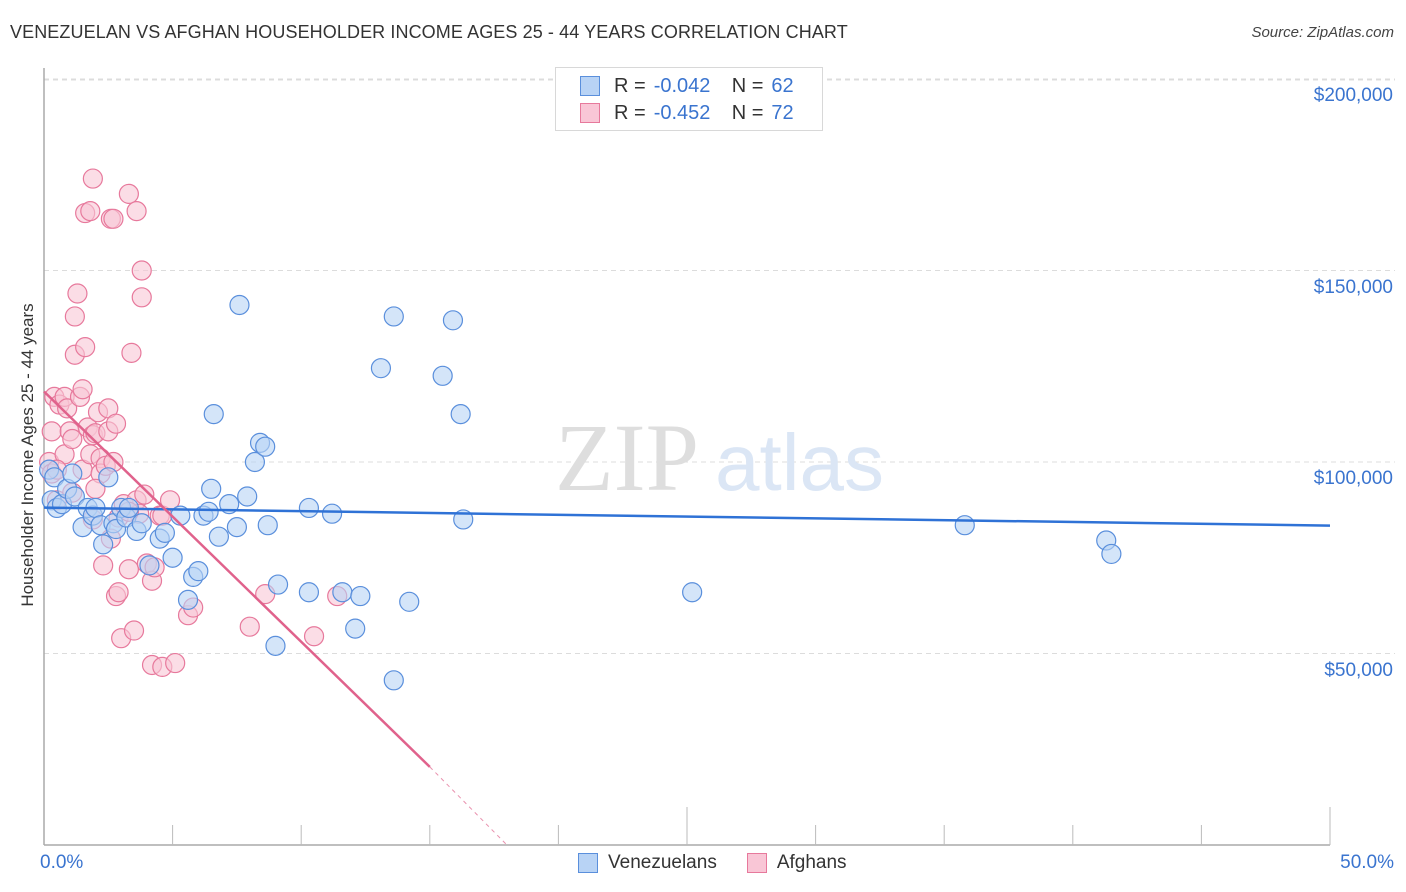 The width and height of the screenshot is (1406, 892). Describe the element at coordinates (799, 462) in the screenshot. I see `watermark-atlas: atlas` at that location.